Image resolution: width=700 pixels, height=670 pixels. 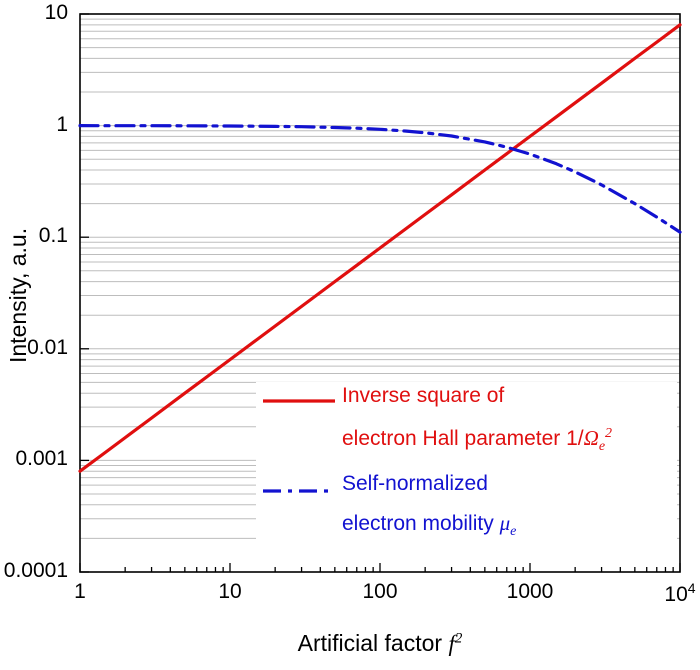 I want to click on x-tick-label: 10⁴, so click(x=680, y=593).